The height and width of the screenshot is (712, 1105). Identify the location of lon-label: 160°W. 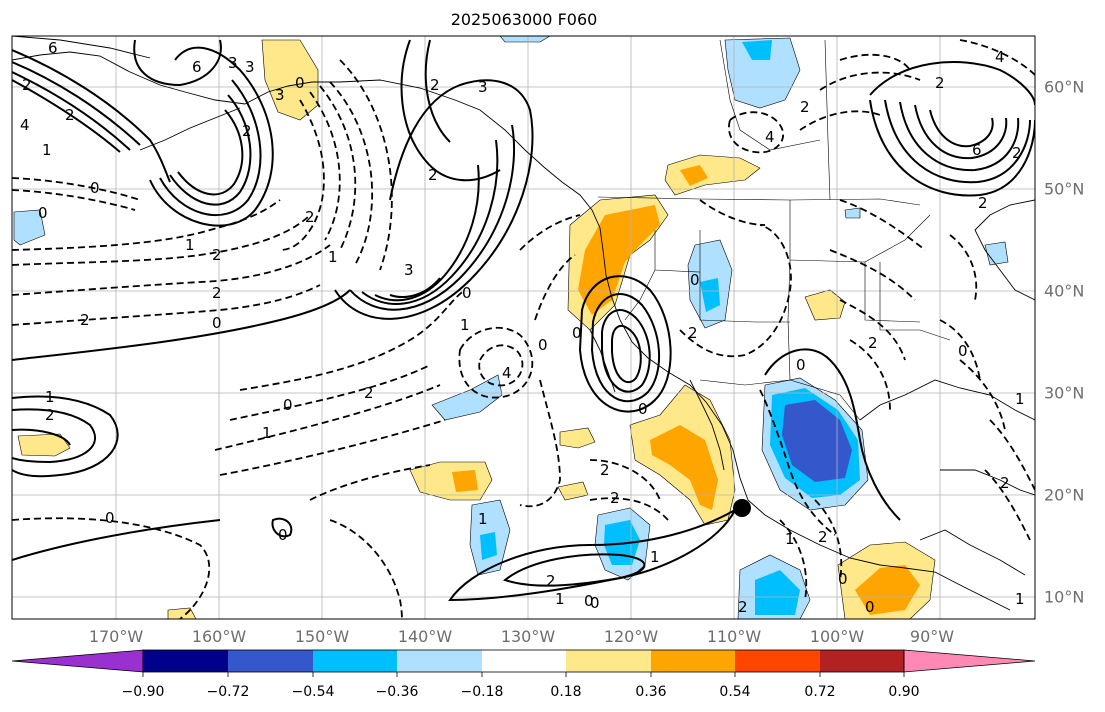
(219, 636).